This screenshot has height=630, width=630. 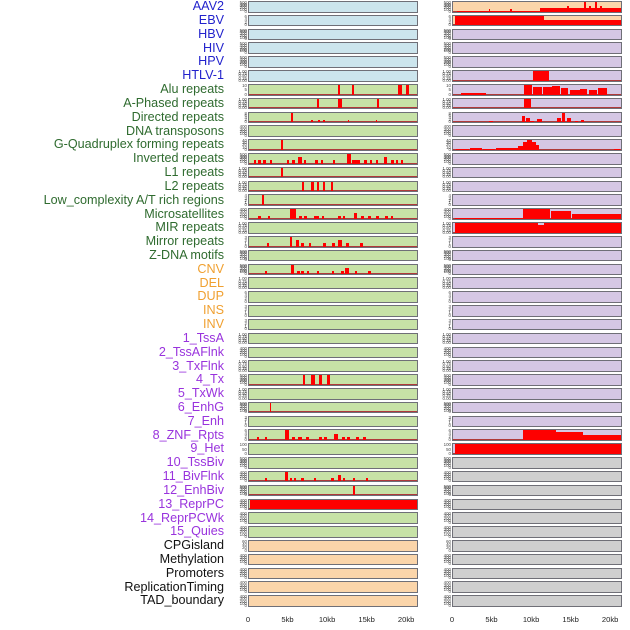 What do you see at coordinates (447, 156) in the screenshot?
I see `y-tick-label: 400` at bounding box center [447, 156].